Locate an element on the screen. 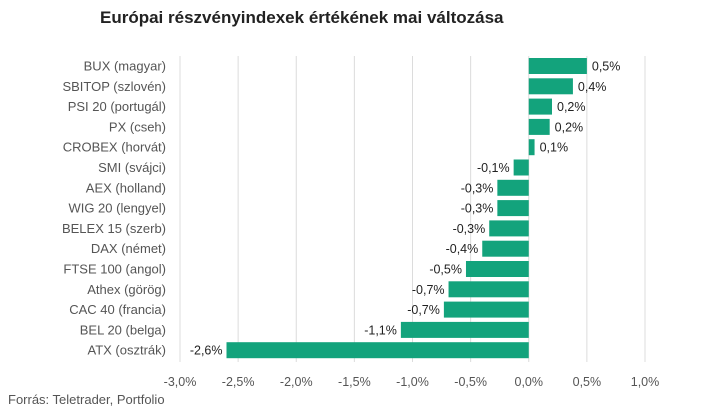 This screenshot has height=416, width=723. x-tick-label: 0,0% is located at coordinates (529, 382).